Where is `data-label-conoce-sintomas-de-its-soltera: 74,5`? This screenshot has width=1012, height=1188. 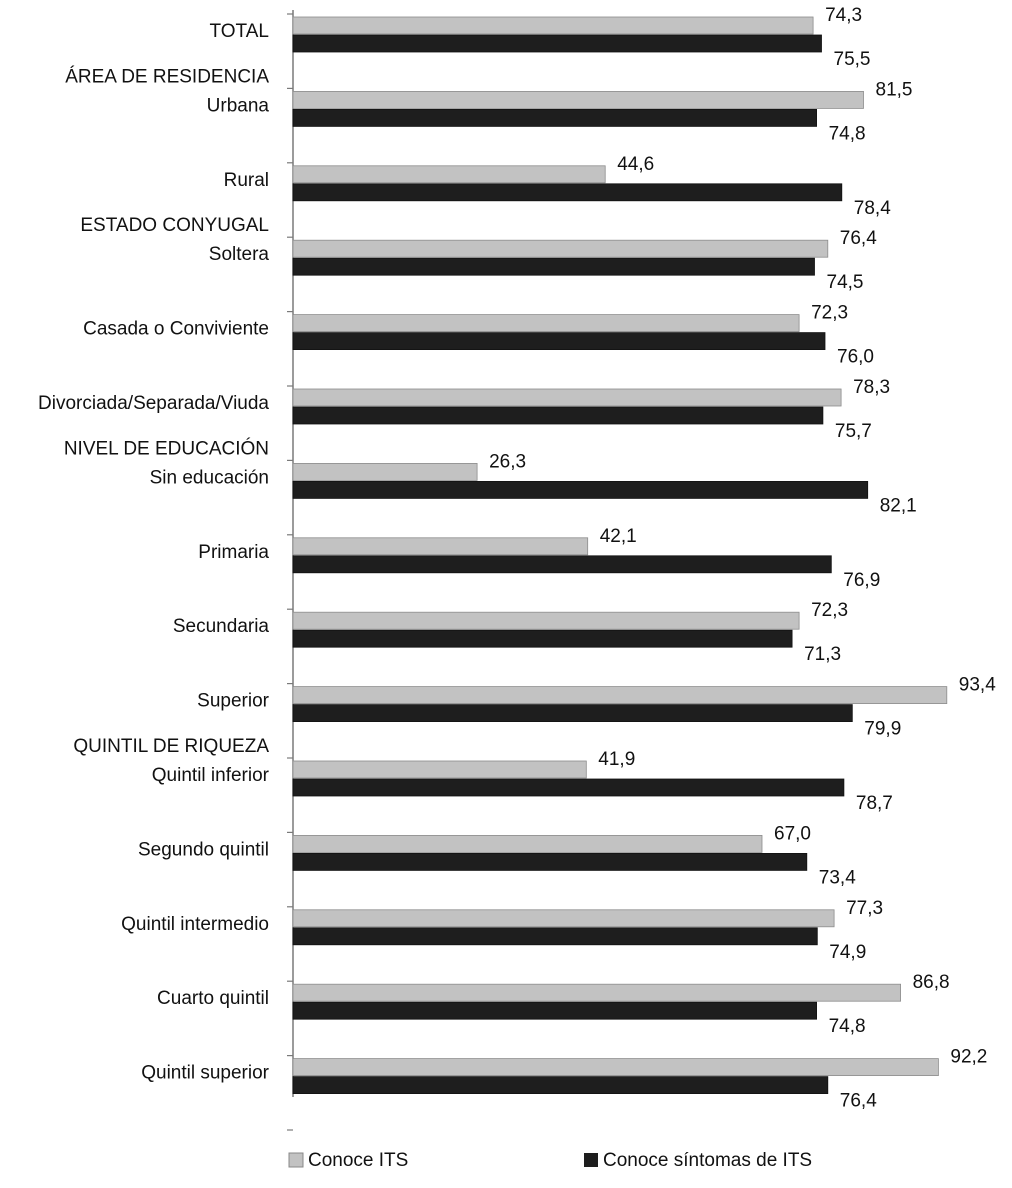 data-label-conoce-sintomas-de-its-soltera: 74,5 is located at coordinates (845, 282).